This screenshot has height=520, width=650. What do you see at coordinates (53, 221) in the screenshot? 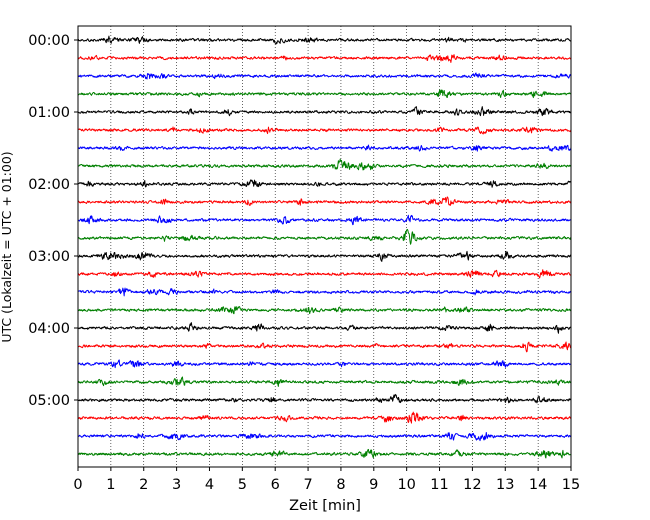
I see `y-axis: 00:00 01:00 02:00 03:00 04:00 05:00` at bounding box center [53, 221].